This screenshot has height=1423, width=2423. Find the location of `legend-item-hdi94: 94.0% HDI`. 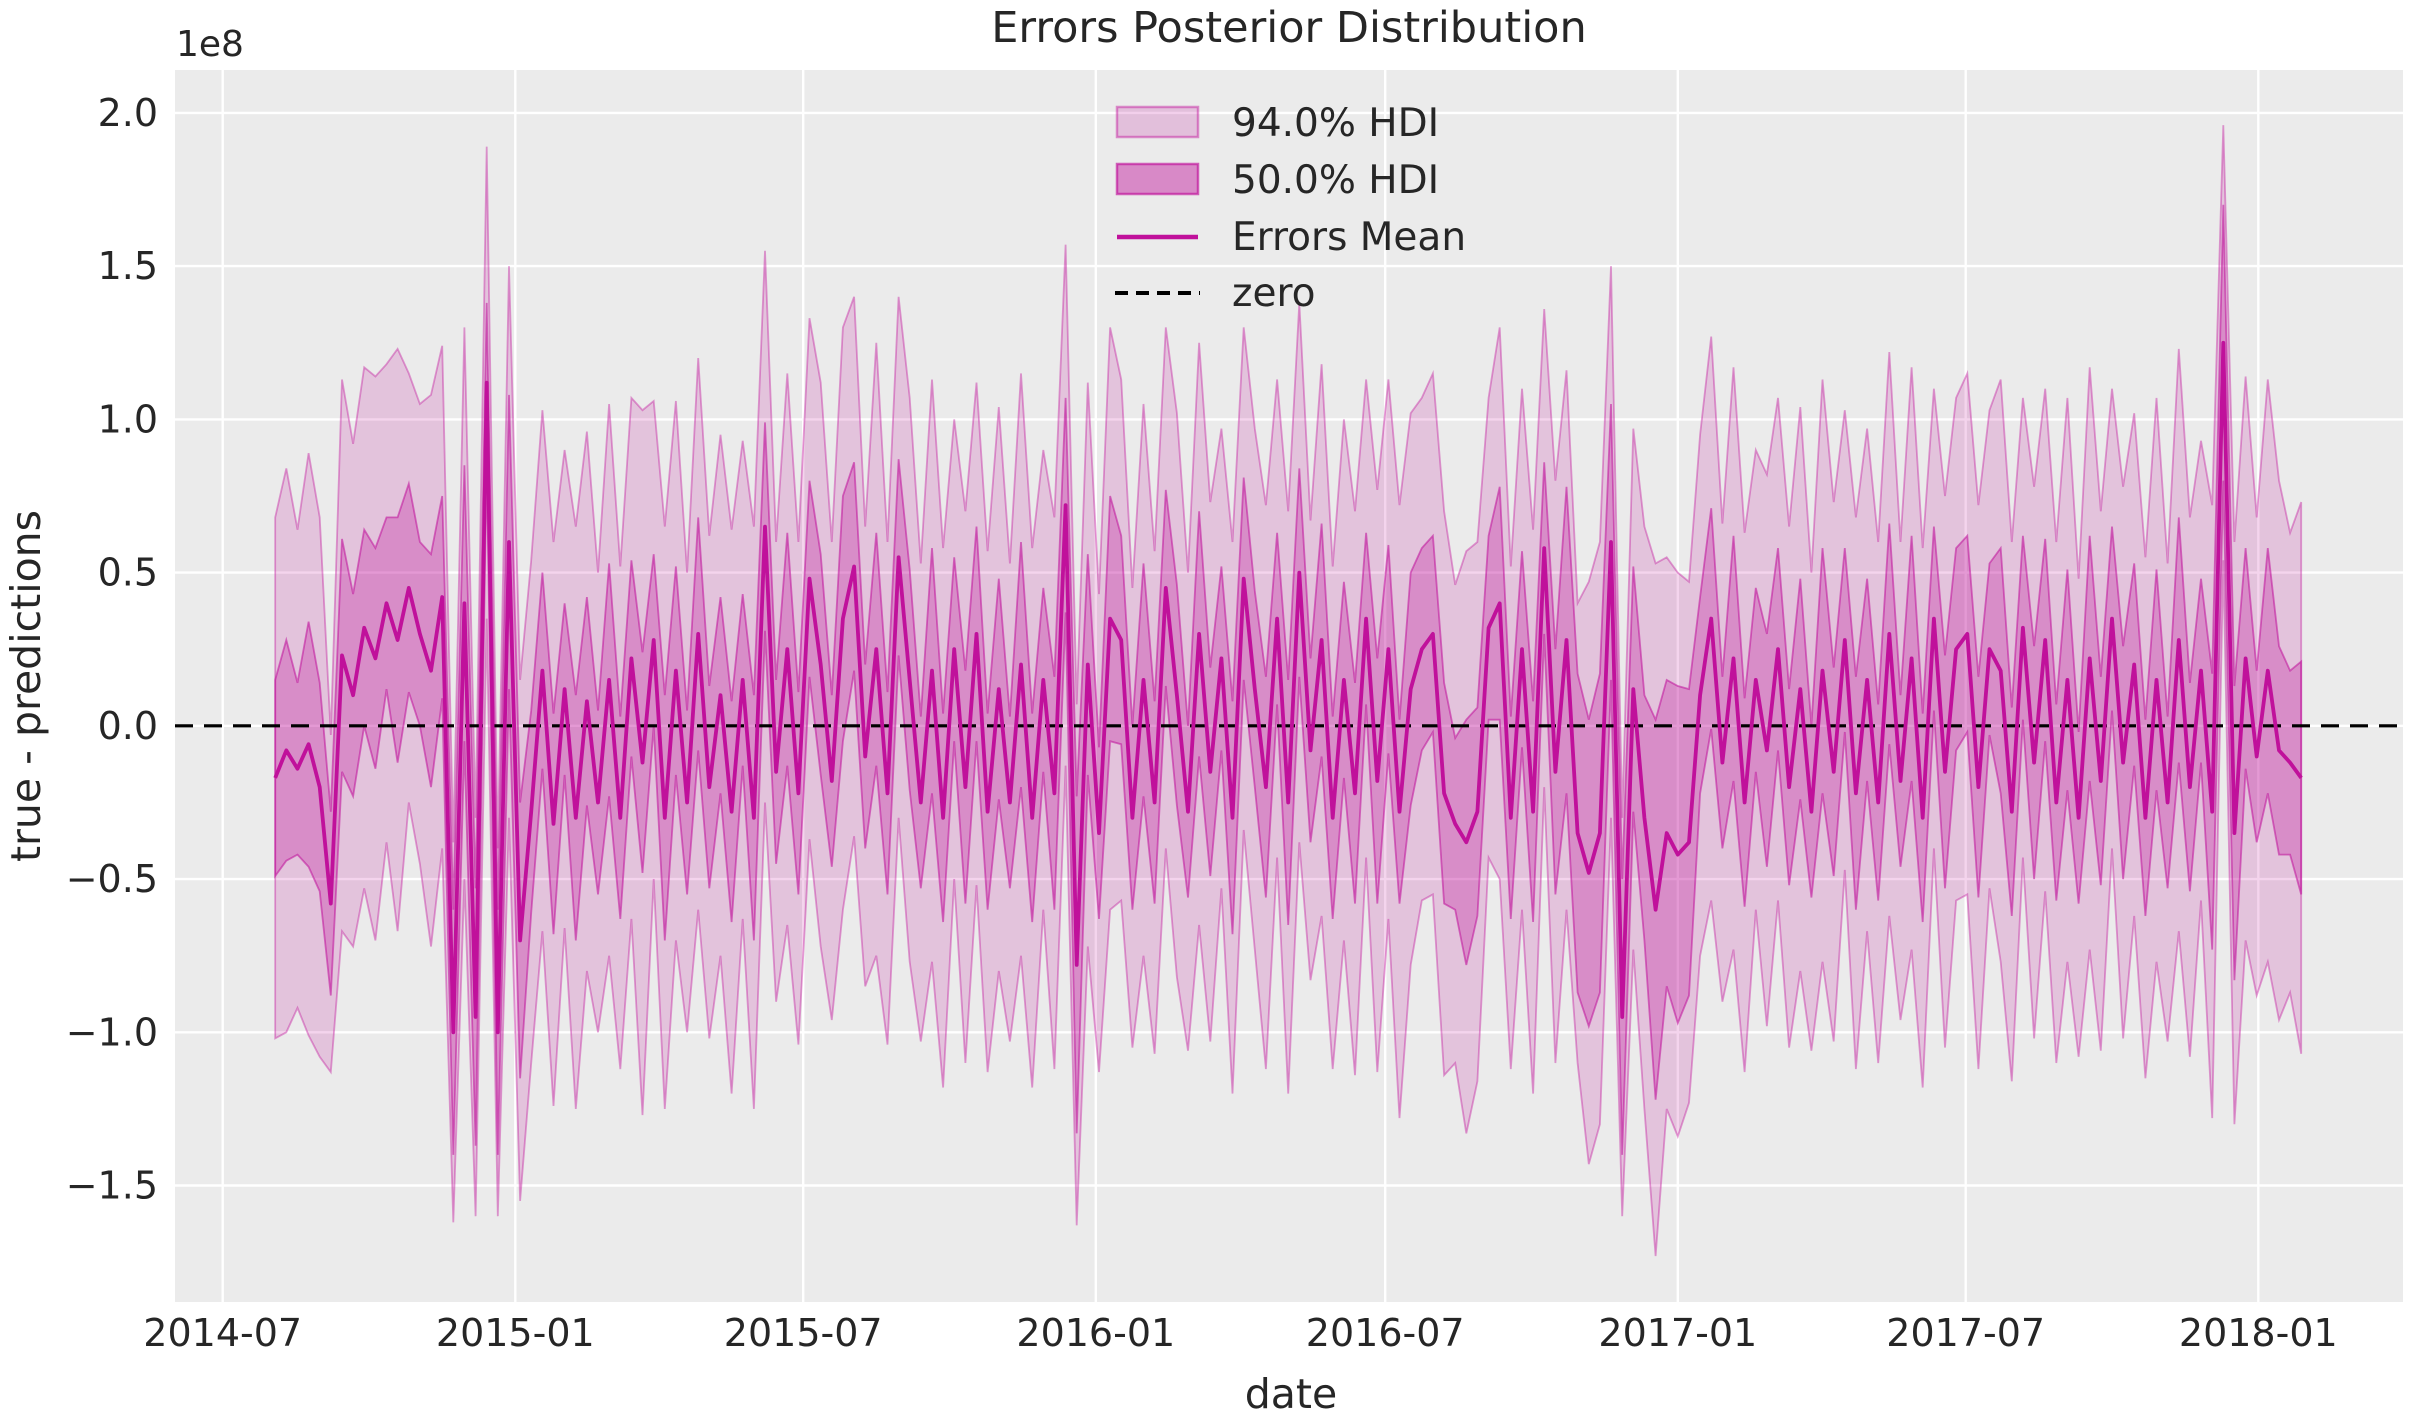

legend-item-hdi94: 94.0% HDI is located at coordinates (1277, 123).